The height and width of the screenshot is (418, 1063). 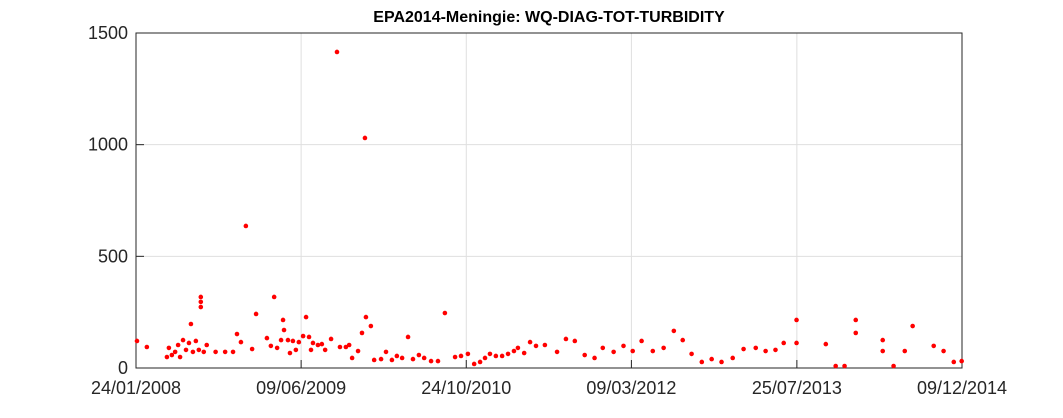 I want to click on y-tick-label: 1000, so click(x=108, y=145).